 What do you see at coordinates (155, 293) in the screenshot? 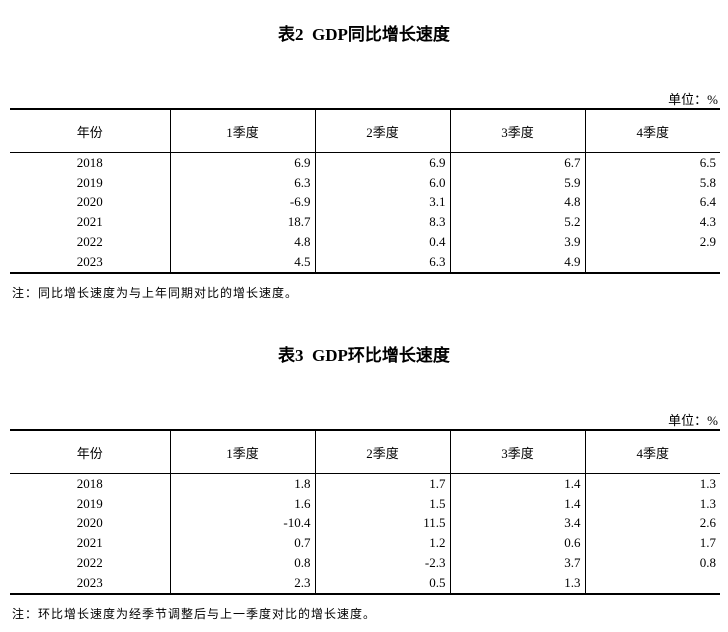
I see `table-note: 注：同比增长速度为与上年同期对比的增长速度。` at bounding box center [155, 293].